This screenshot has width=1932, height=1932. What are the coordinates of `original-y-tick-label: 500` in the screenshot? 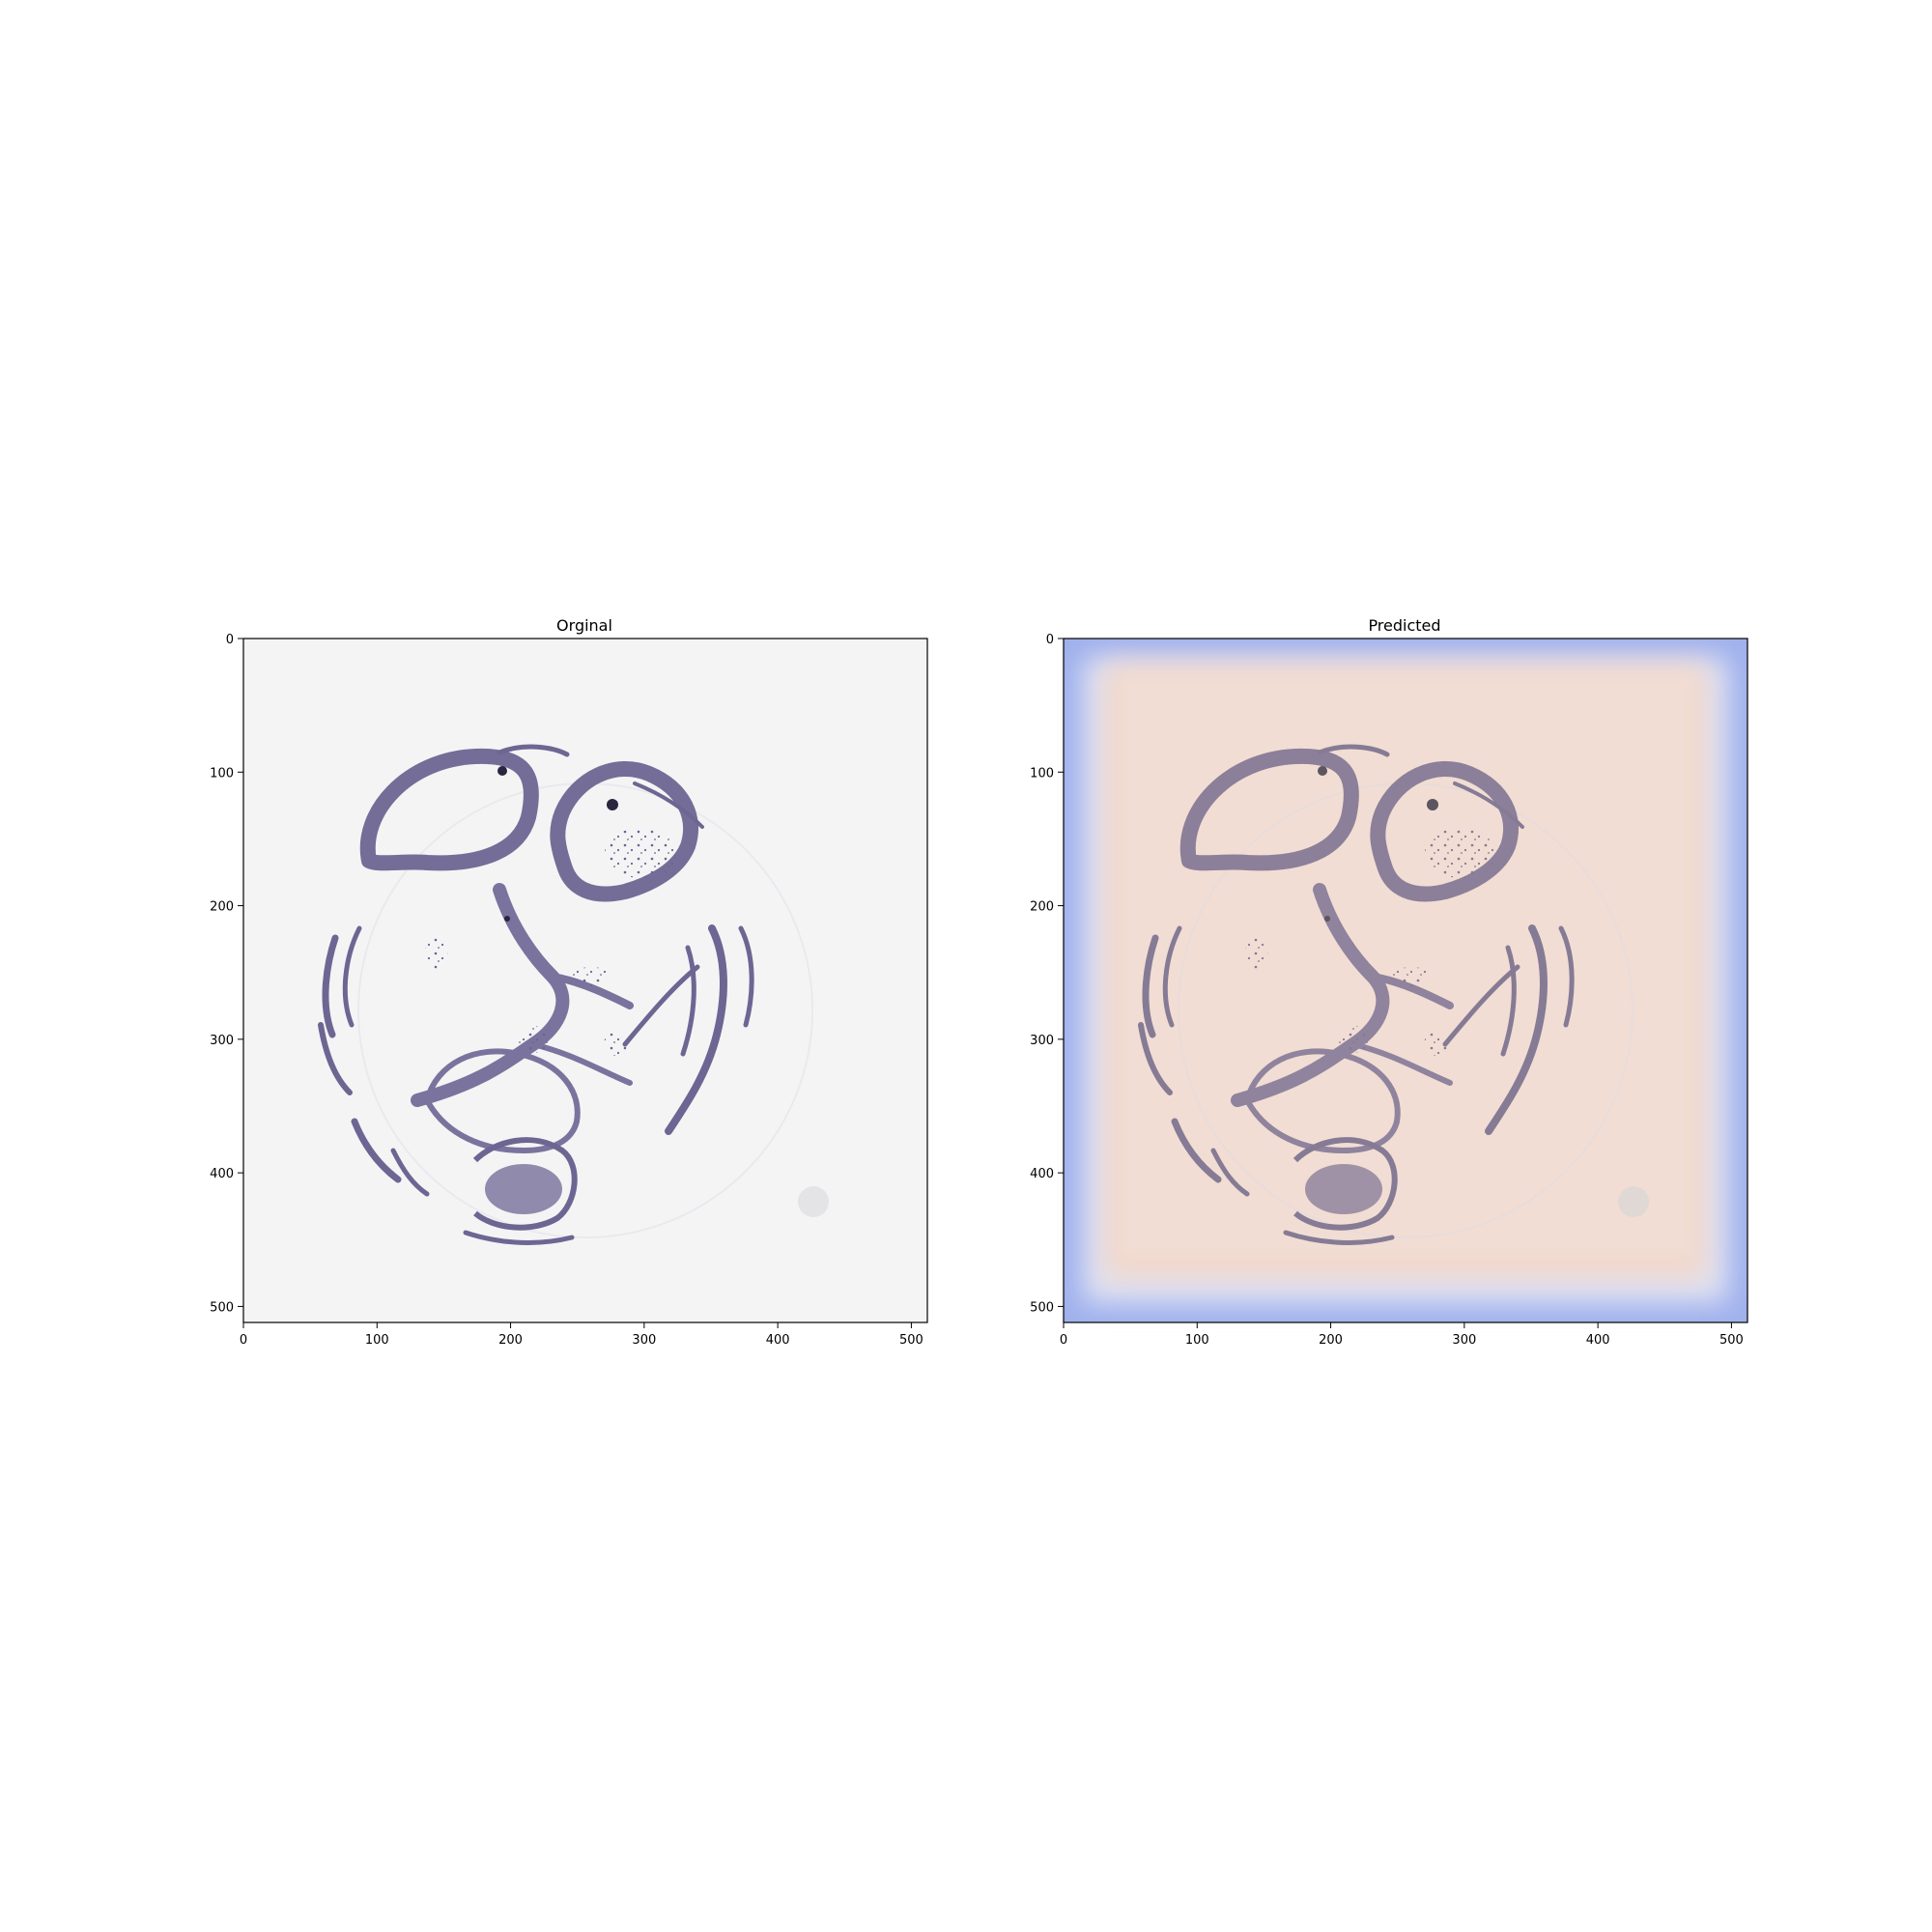 It's located at (222, 1307).